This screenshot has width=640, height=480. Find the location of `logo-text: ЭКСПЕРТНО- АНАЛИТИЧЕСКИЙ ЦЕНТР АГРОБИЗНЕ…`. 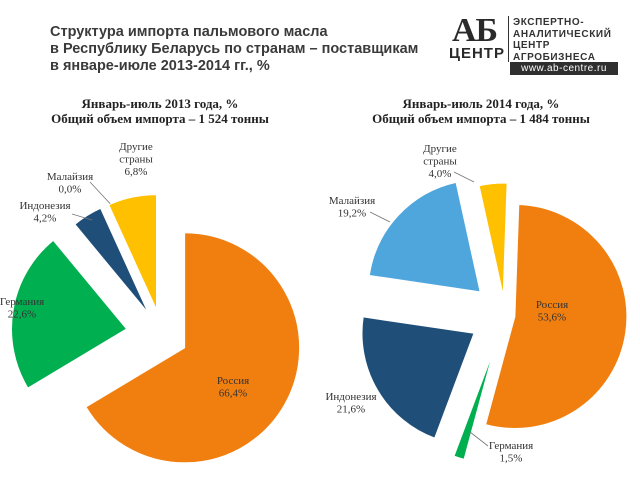

logo-text: ЭКСПЕРТНО- АНАЛИТИЧЕСКИЙ ЦЕНТР АГРОБИЗНЕ… is located at coordinates (562, 40).